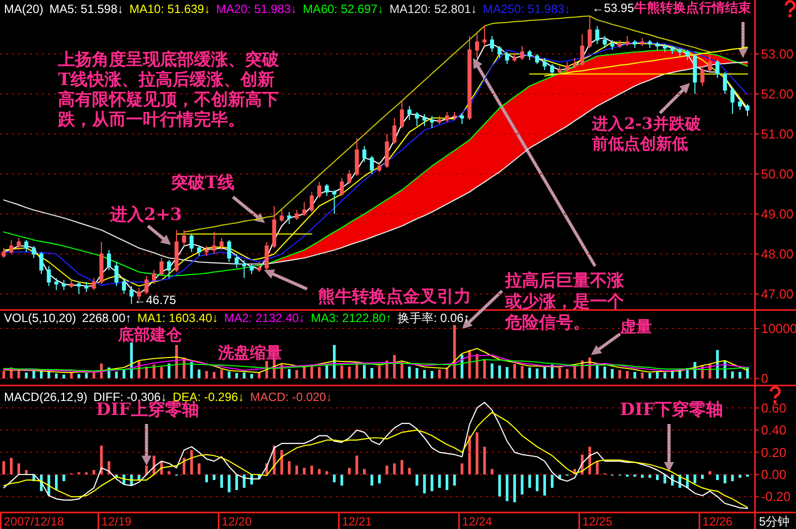  What do you see at coordinates (776, 496) in the screenshot?
I see `y-tick-label: -0.20` at bounding box center [776, 496].